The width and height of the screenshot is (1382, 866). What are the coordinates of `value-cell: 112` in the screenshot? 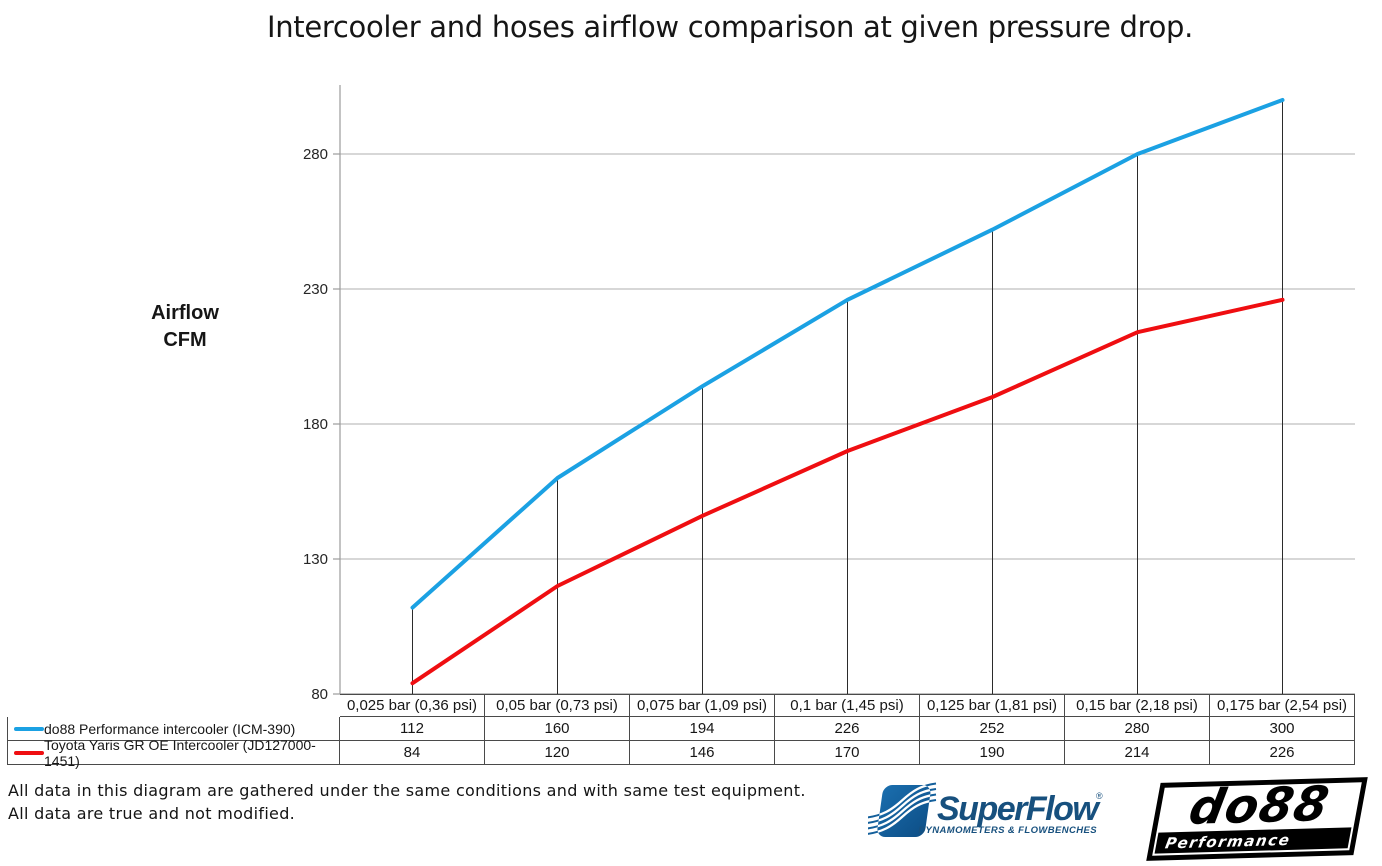 It's located at (412, 729).